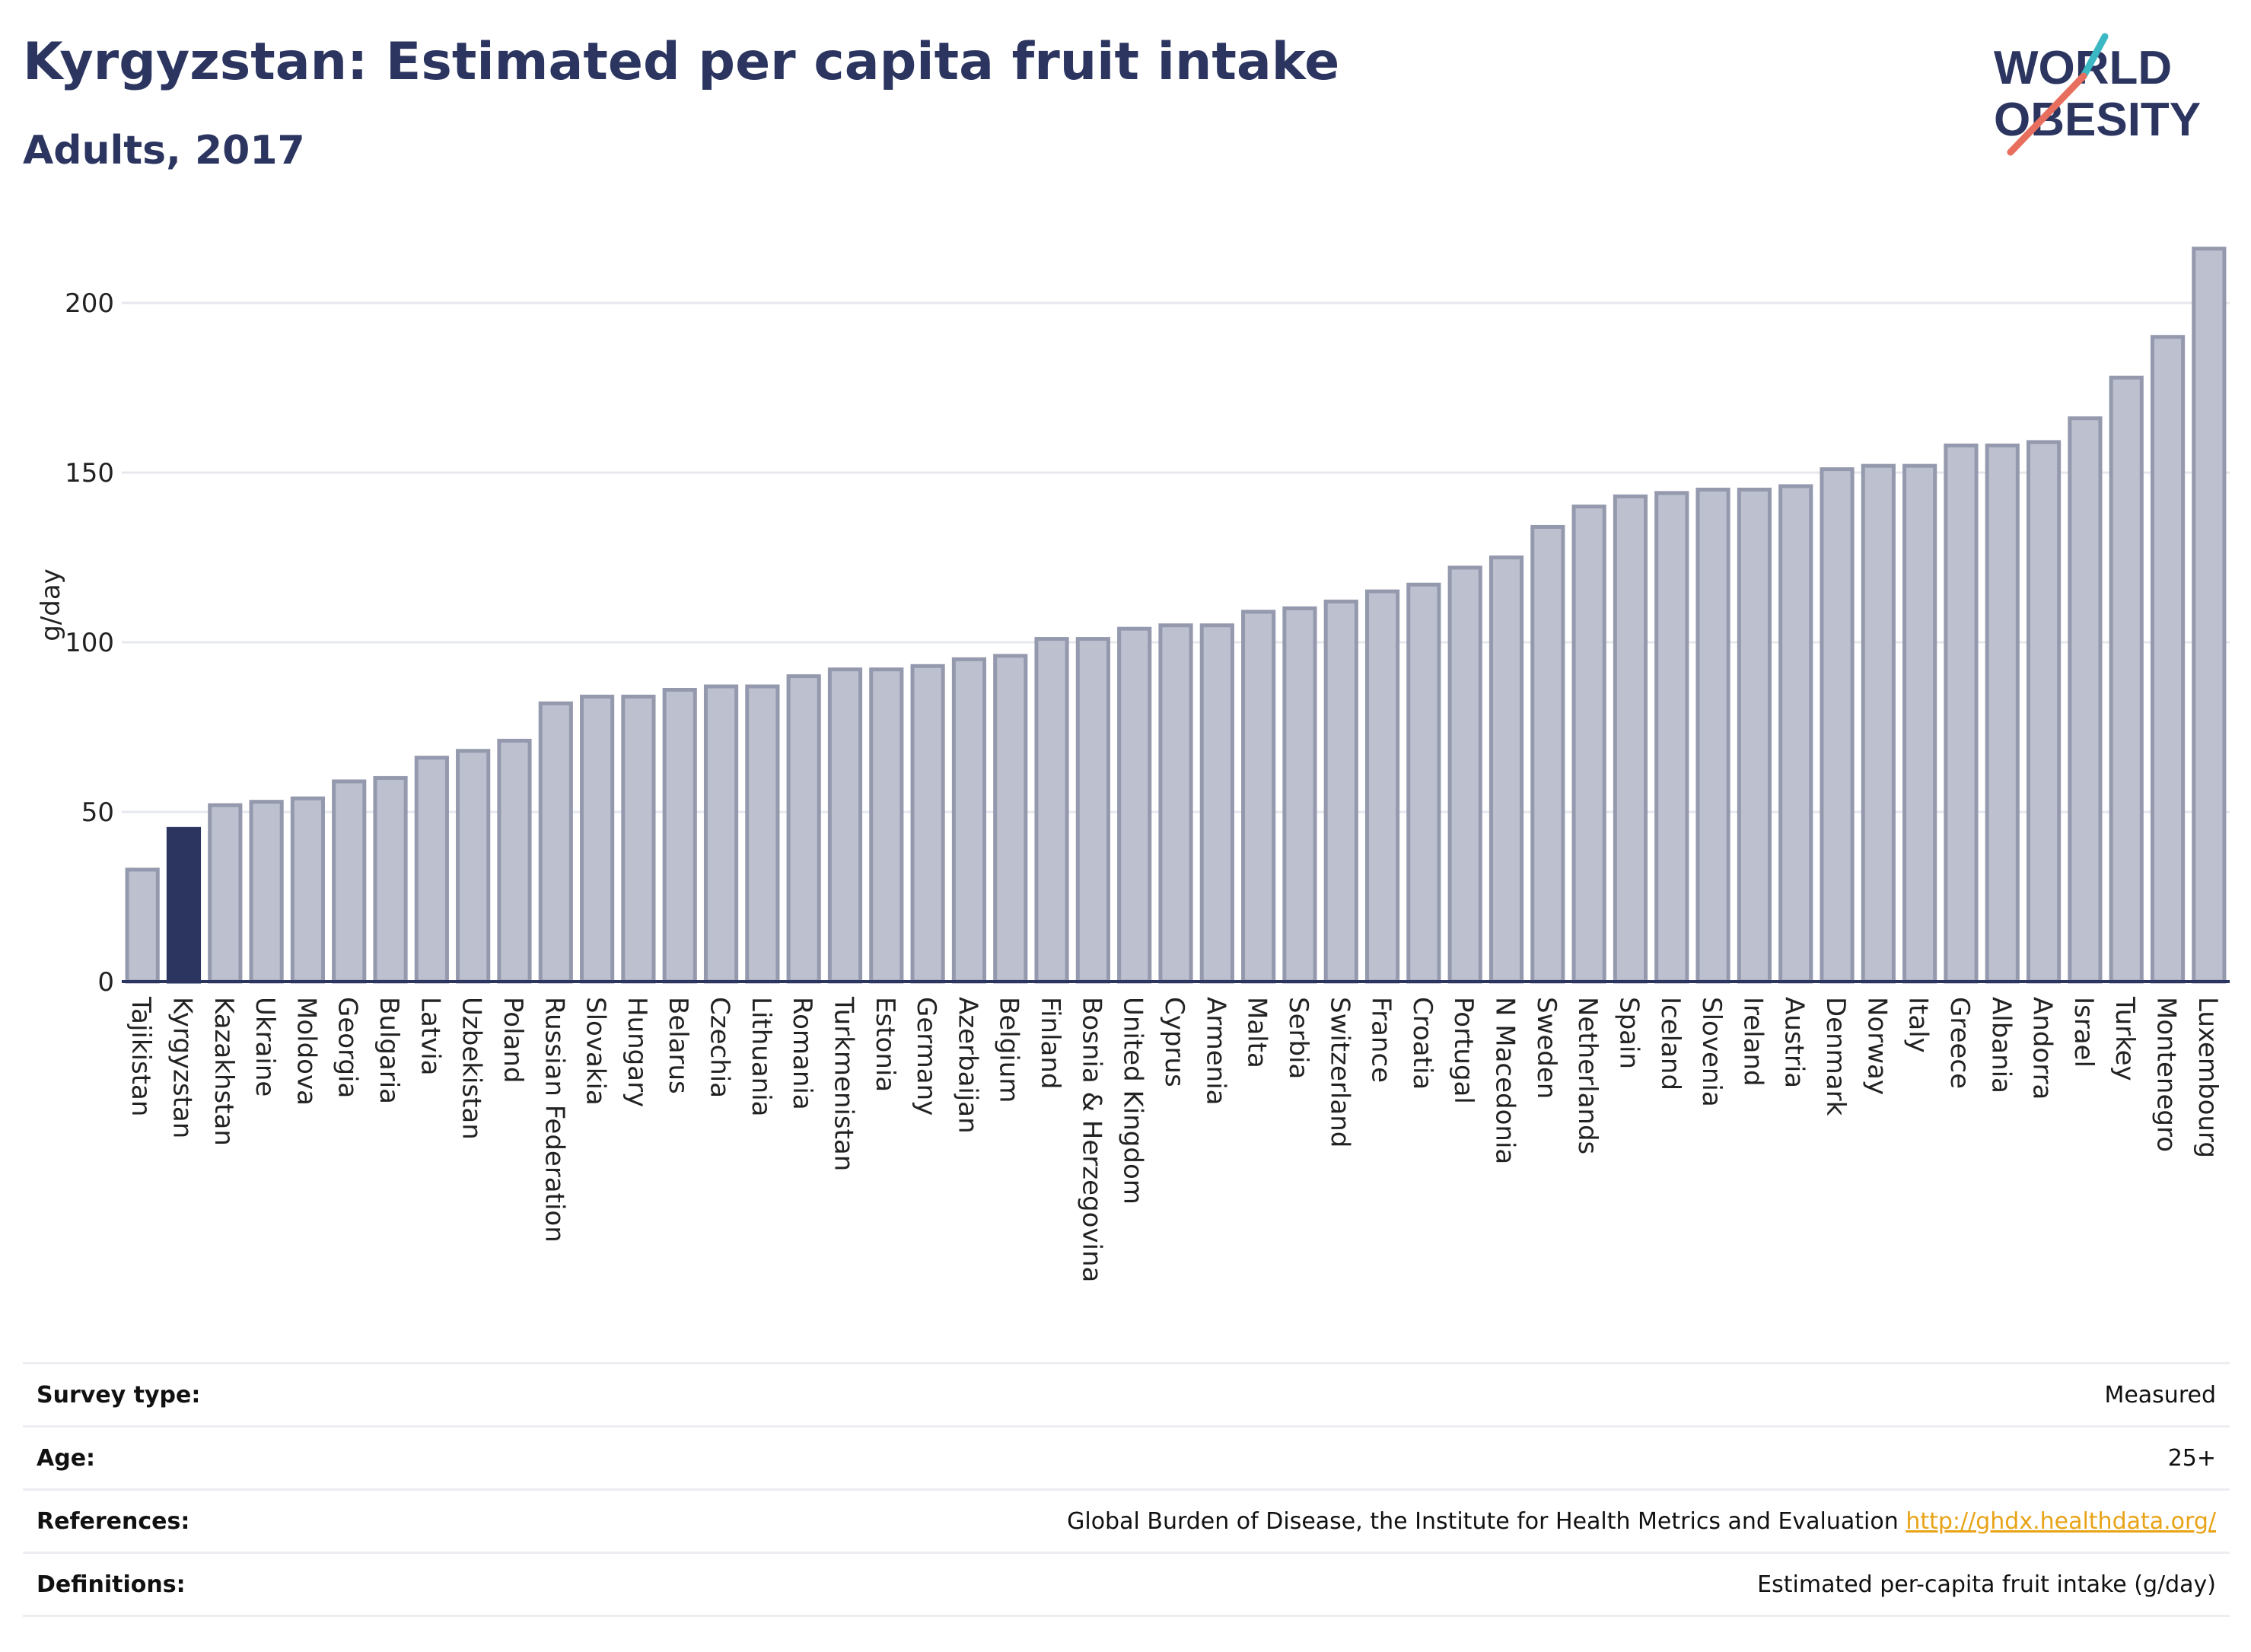 The image size is (2251, 1652). I want to click on logo-slash-teal, so click(2094, 56).